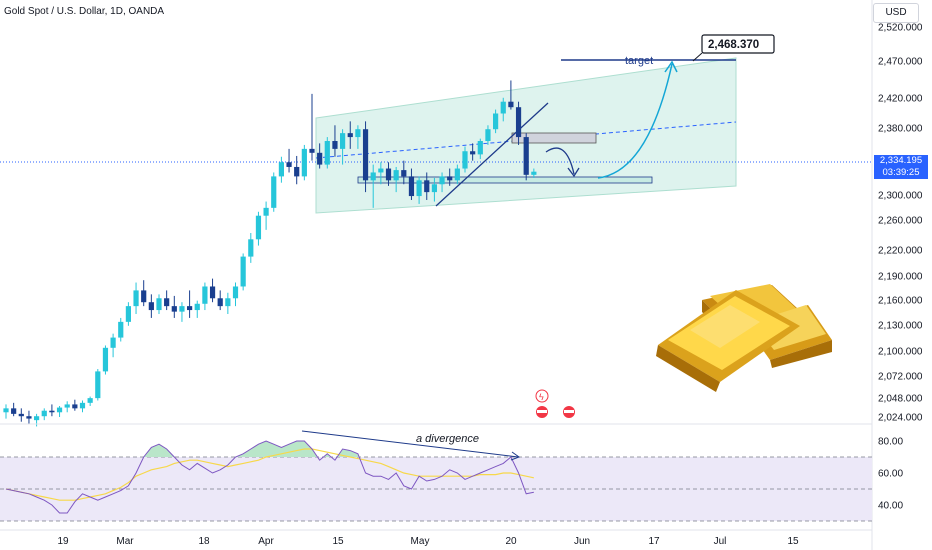 The width and height of the screenshot is (932, 550). I want to click on price-tick-label: 2,380.000, so click(900, 129).